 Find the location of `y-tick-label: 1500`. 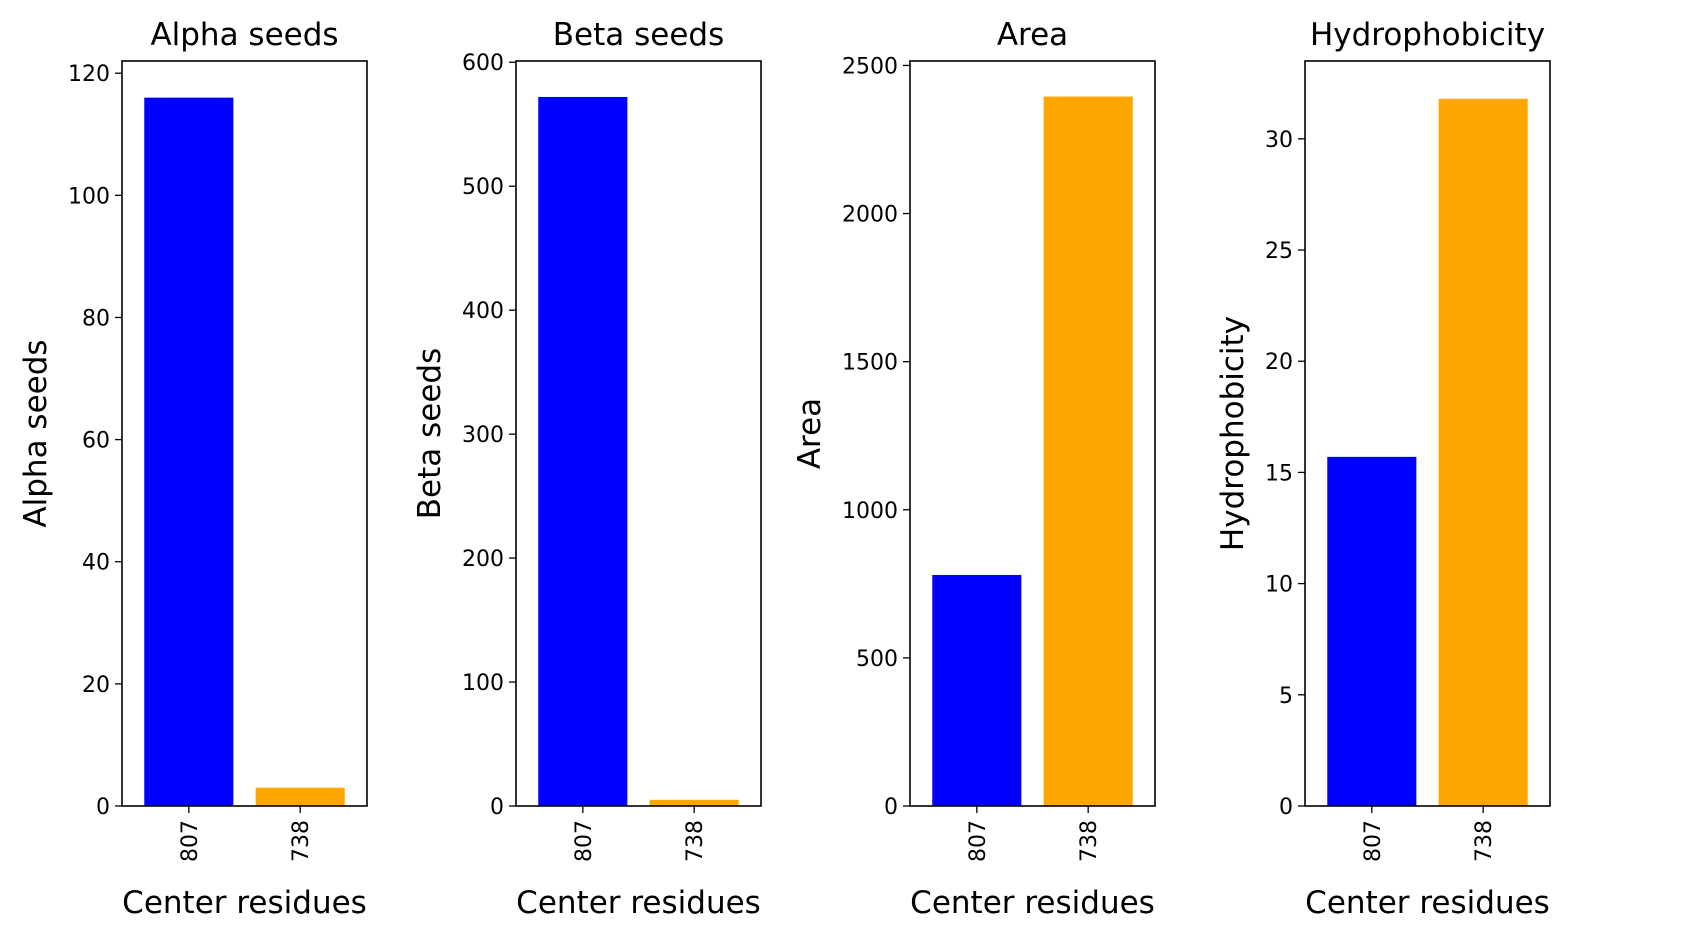

y-tick-label: 1500 is located at coordinates (870, 363).